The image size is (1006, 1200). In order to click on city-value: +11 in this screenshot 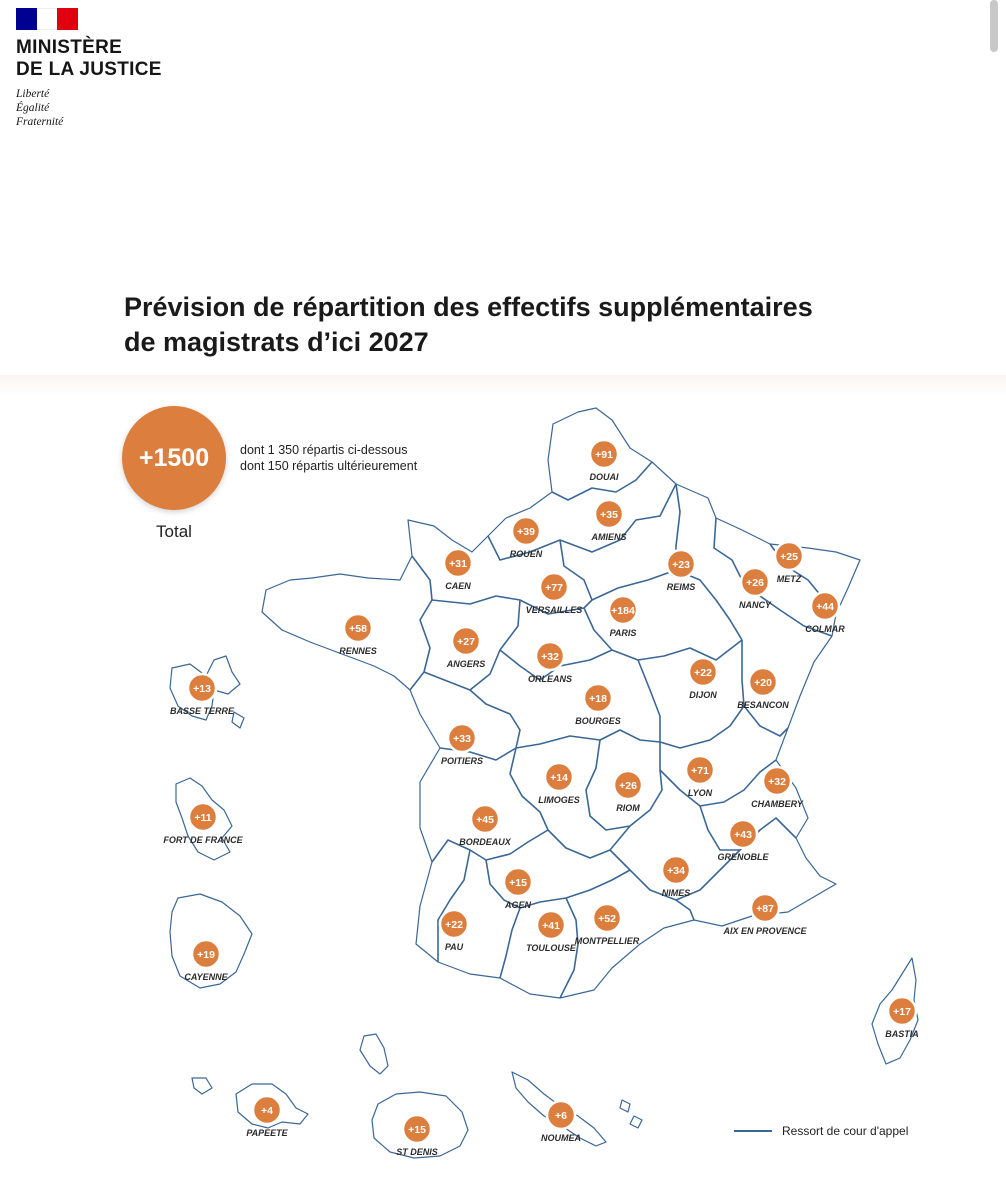, I will do `click(202, 818)`.